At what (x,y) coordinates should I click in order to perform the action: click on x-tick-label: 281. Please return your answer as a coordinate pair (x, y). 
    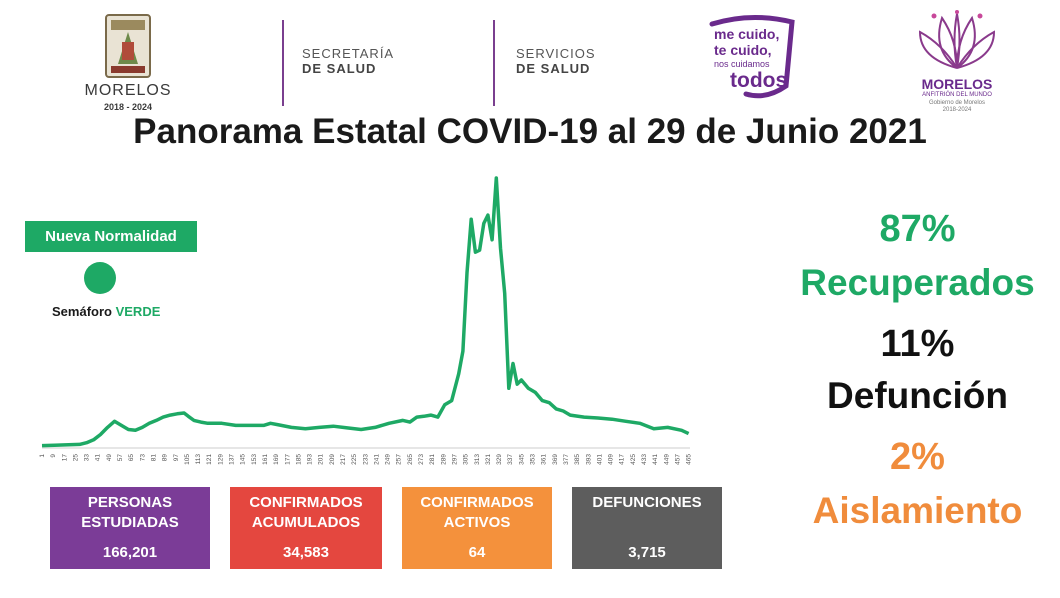
    Looking at the image, I should click on (432, 459).